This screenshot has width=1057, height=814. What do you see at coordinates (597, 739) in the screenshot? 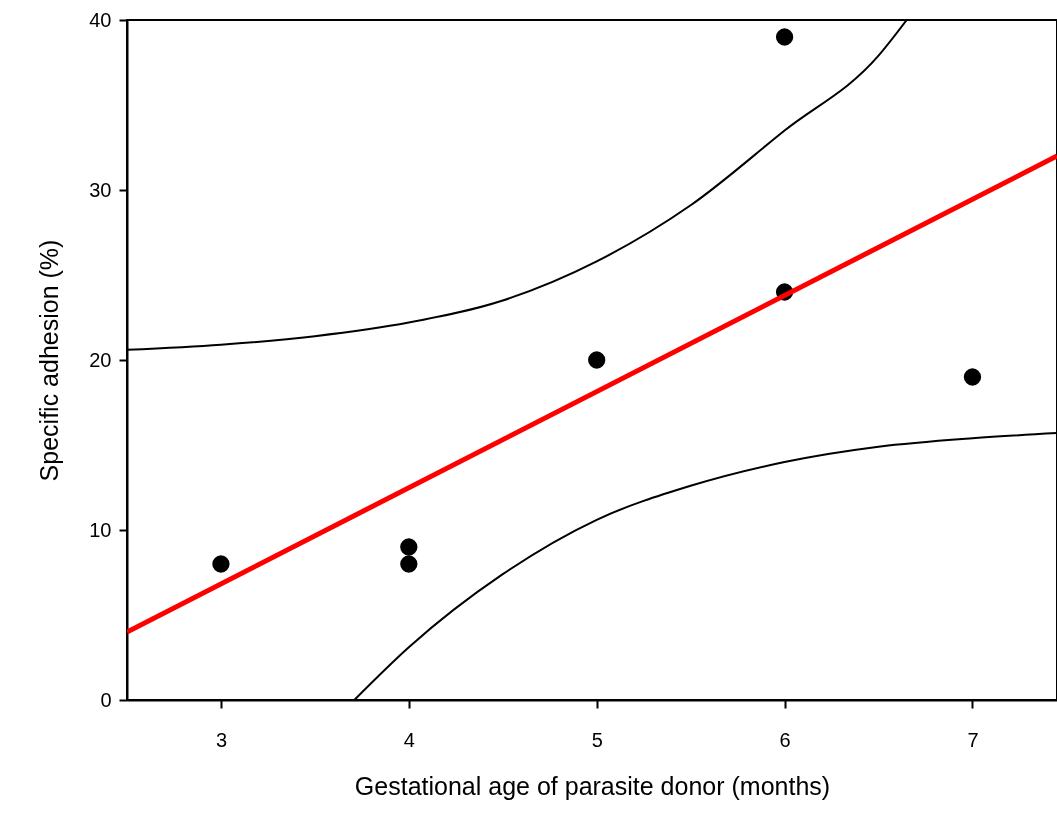
I see `x-tick-label: 5` at bounding box center [597, 739].